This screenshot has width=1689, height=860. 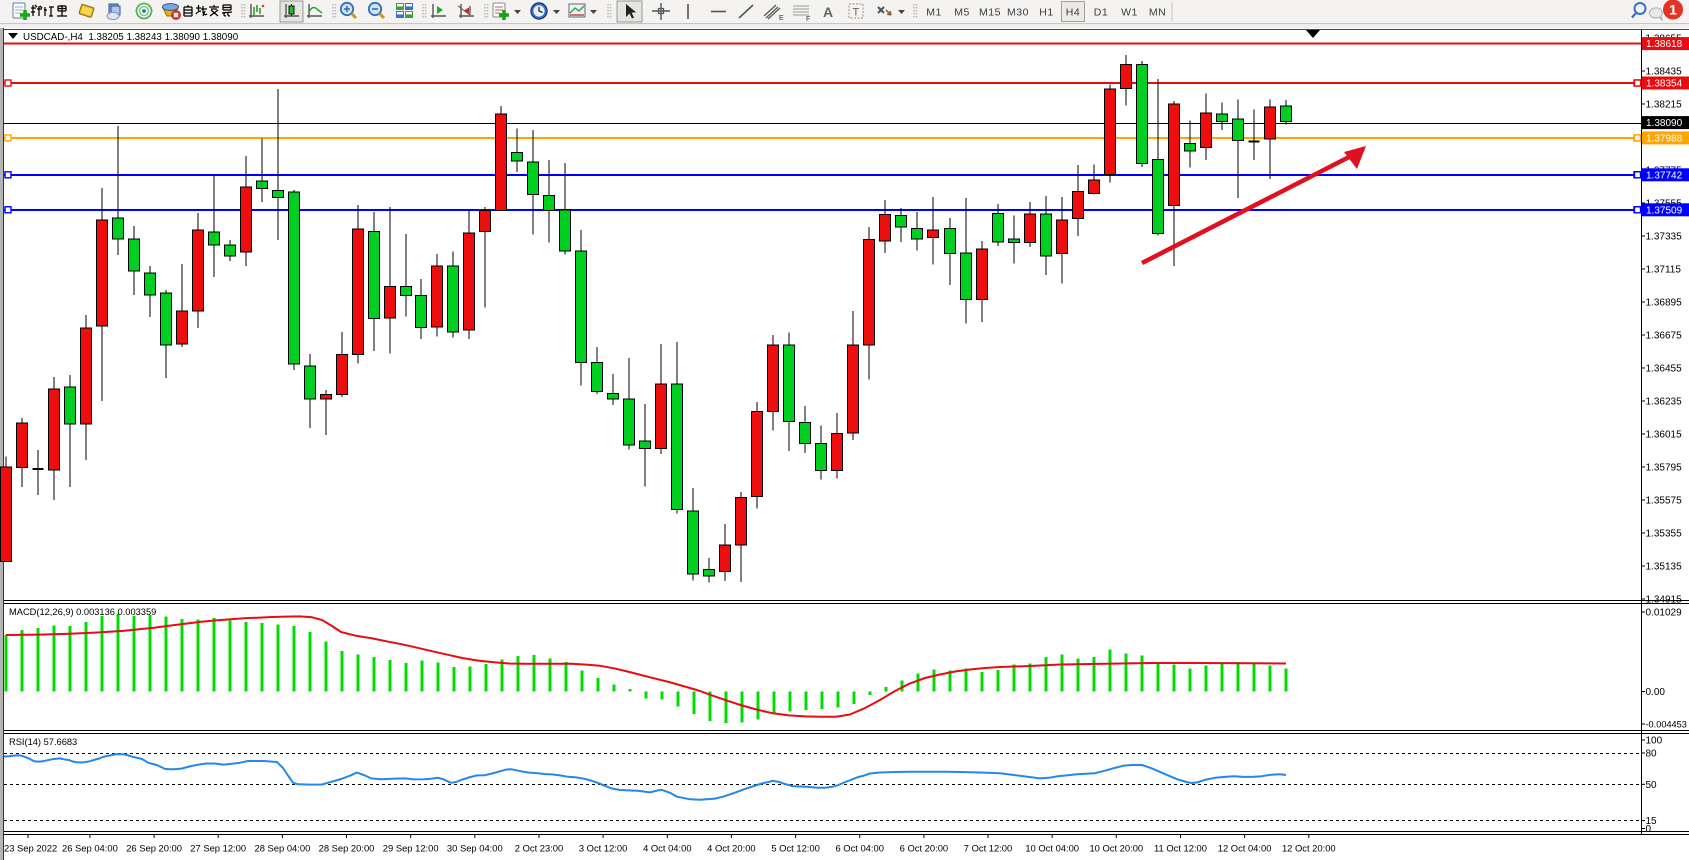 I want to click on svg-text: D1, so click(x=1101, y=13).